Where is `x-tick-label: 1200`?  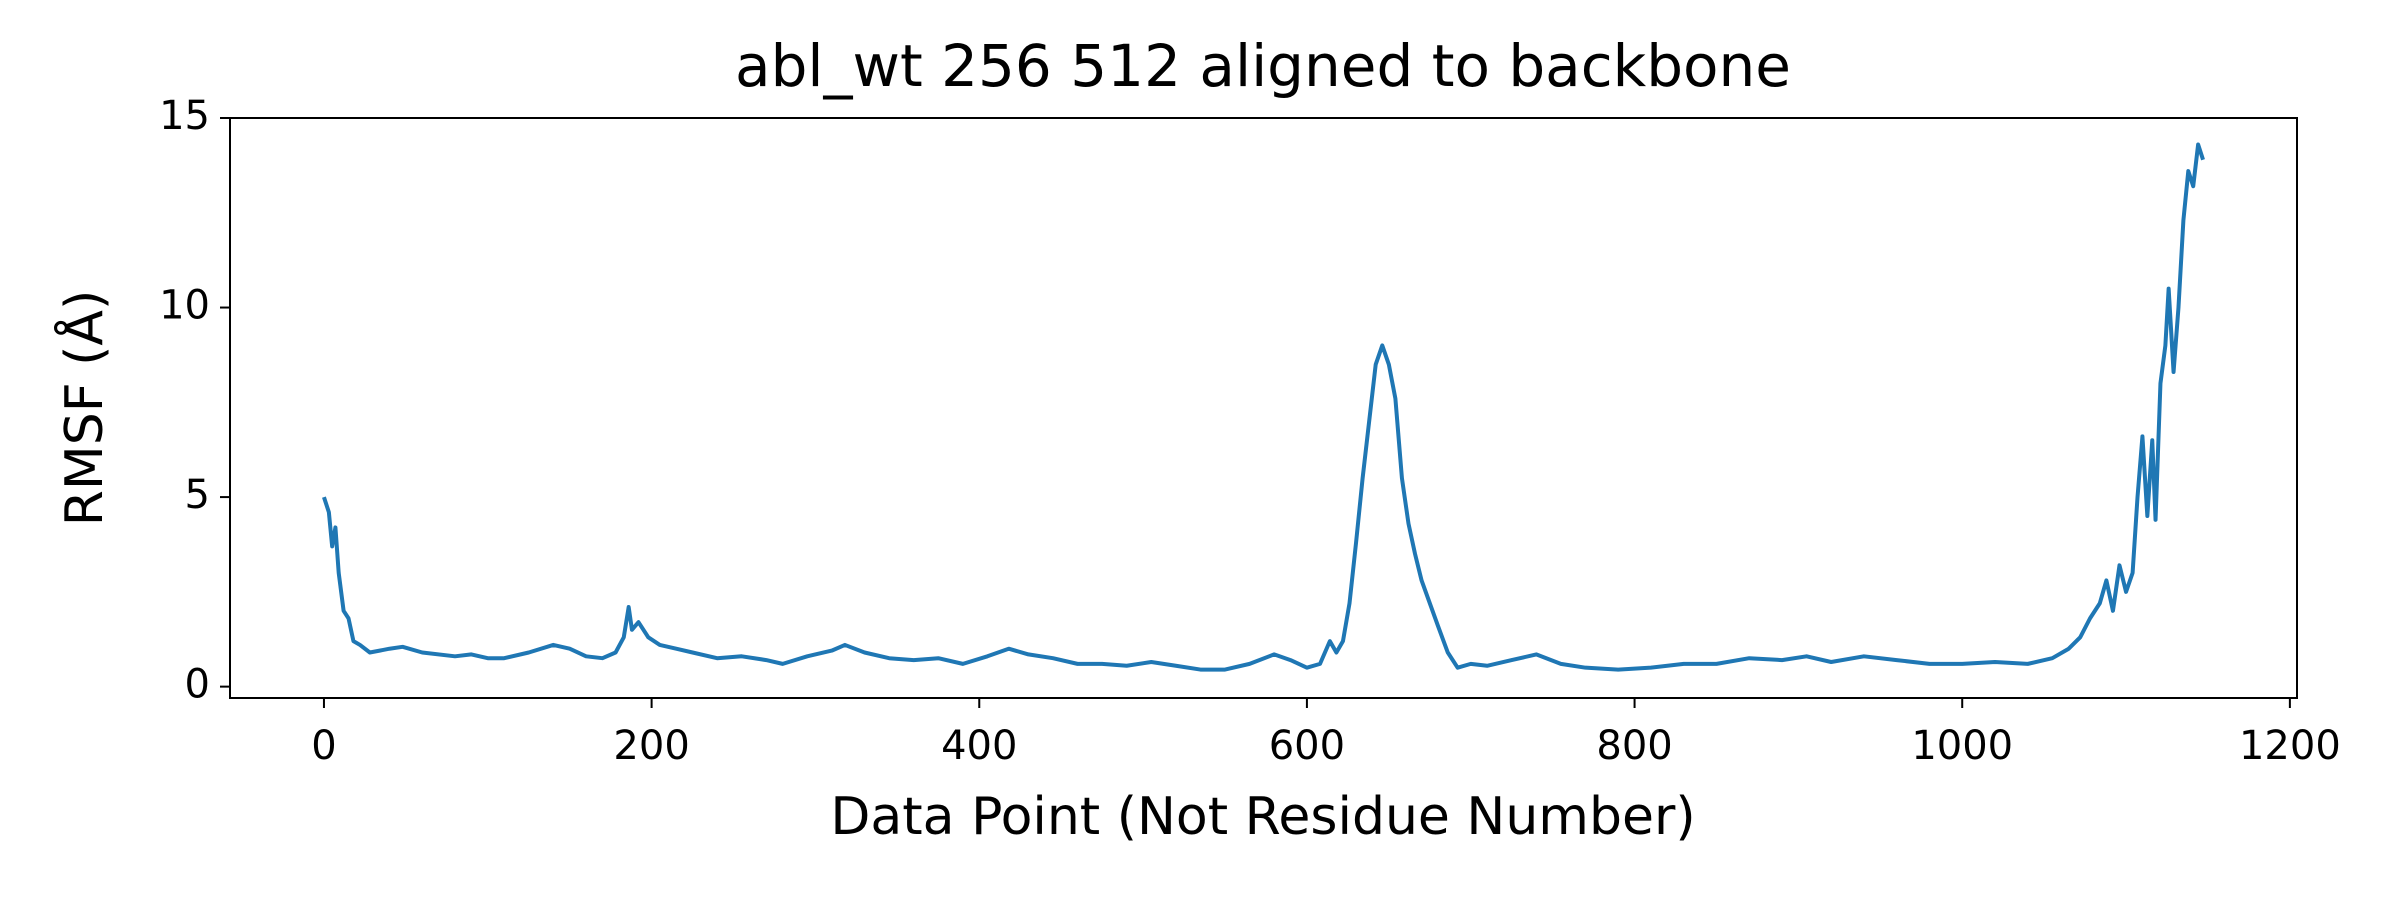
x-tick-label: 1200 is located at coordinates (2290, 746).